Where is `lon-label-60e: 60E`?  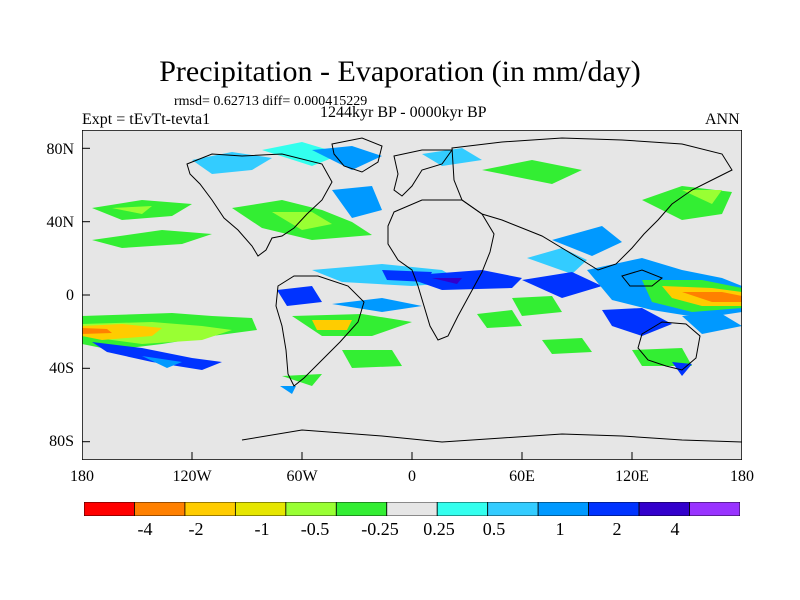 lon-label-60e: 60E is located at coordinates (522, 476).